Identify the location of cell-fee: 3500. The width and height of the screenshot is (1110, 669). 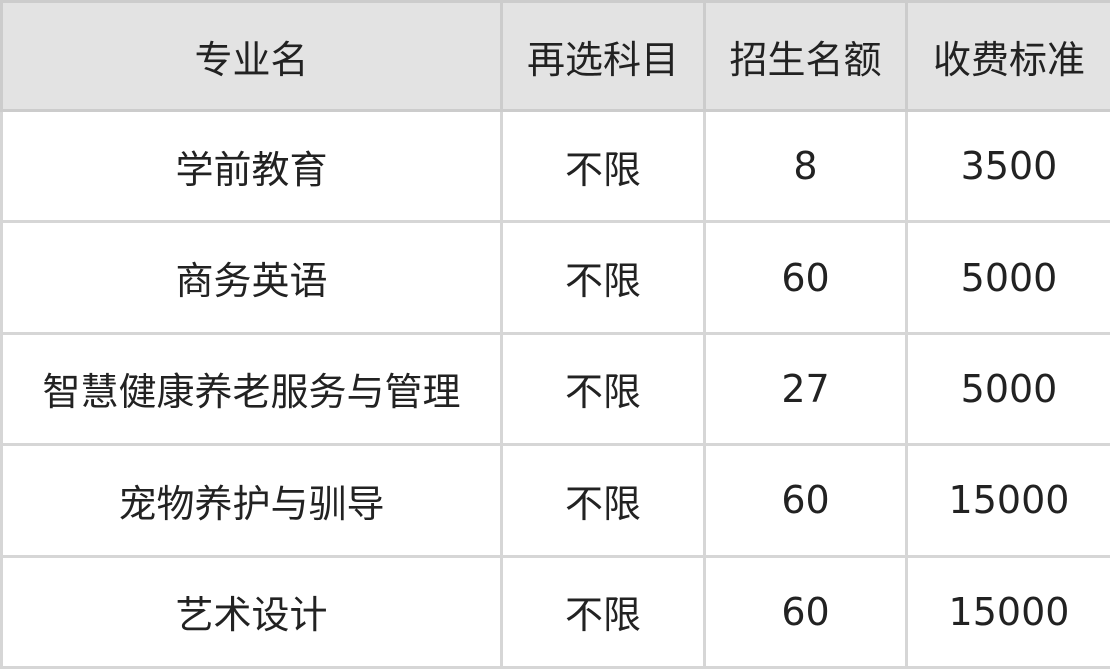
(1007, 166).